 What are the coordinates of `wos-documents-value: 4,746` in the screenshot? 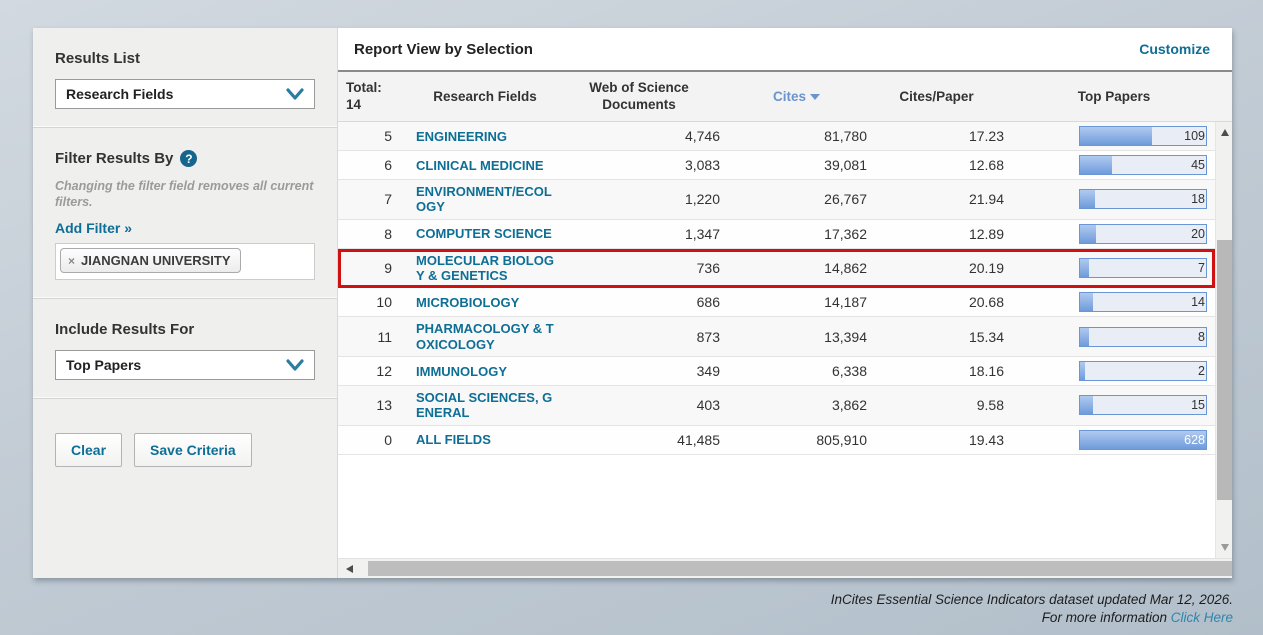 It's located at (702, 136).